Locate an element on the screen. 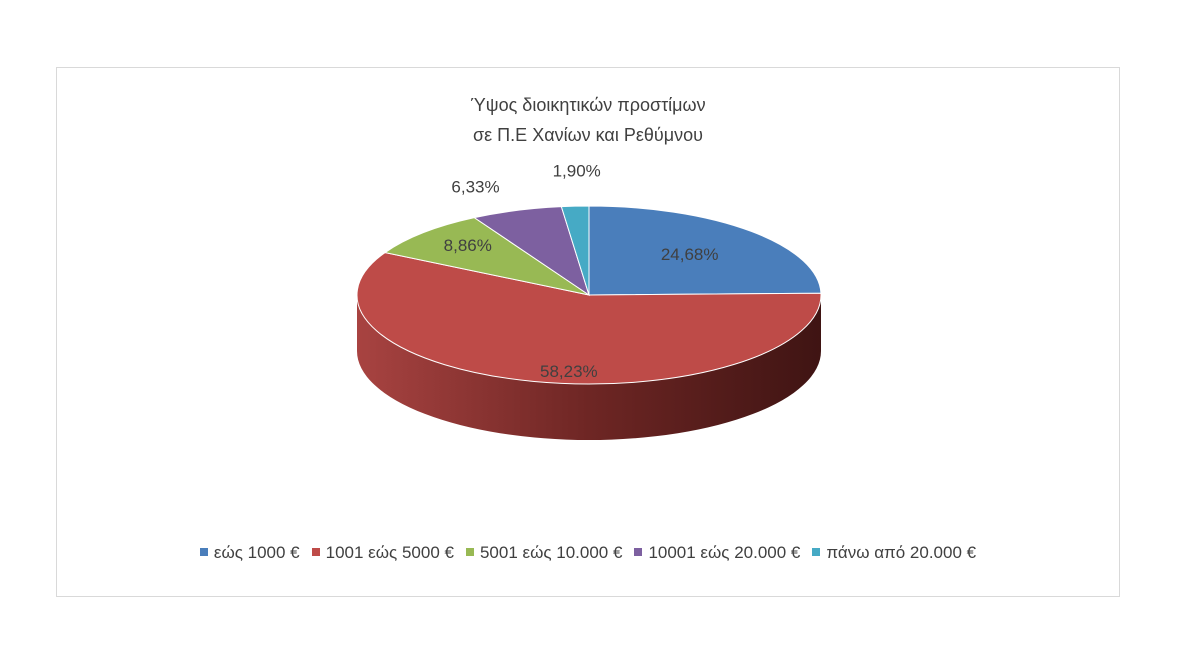 This screenshot has width=1181, height=651. legend-label-2: 5001 εώς 10.000 € is located at coordinates (551, 552).